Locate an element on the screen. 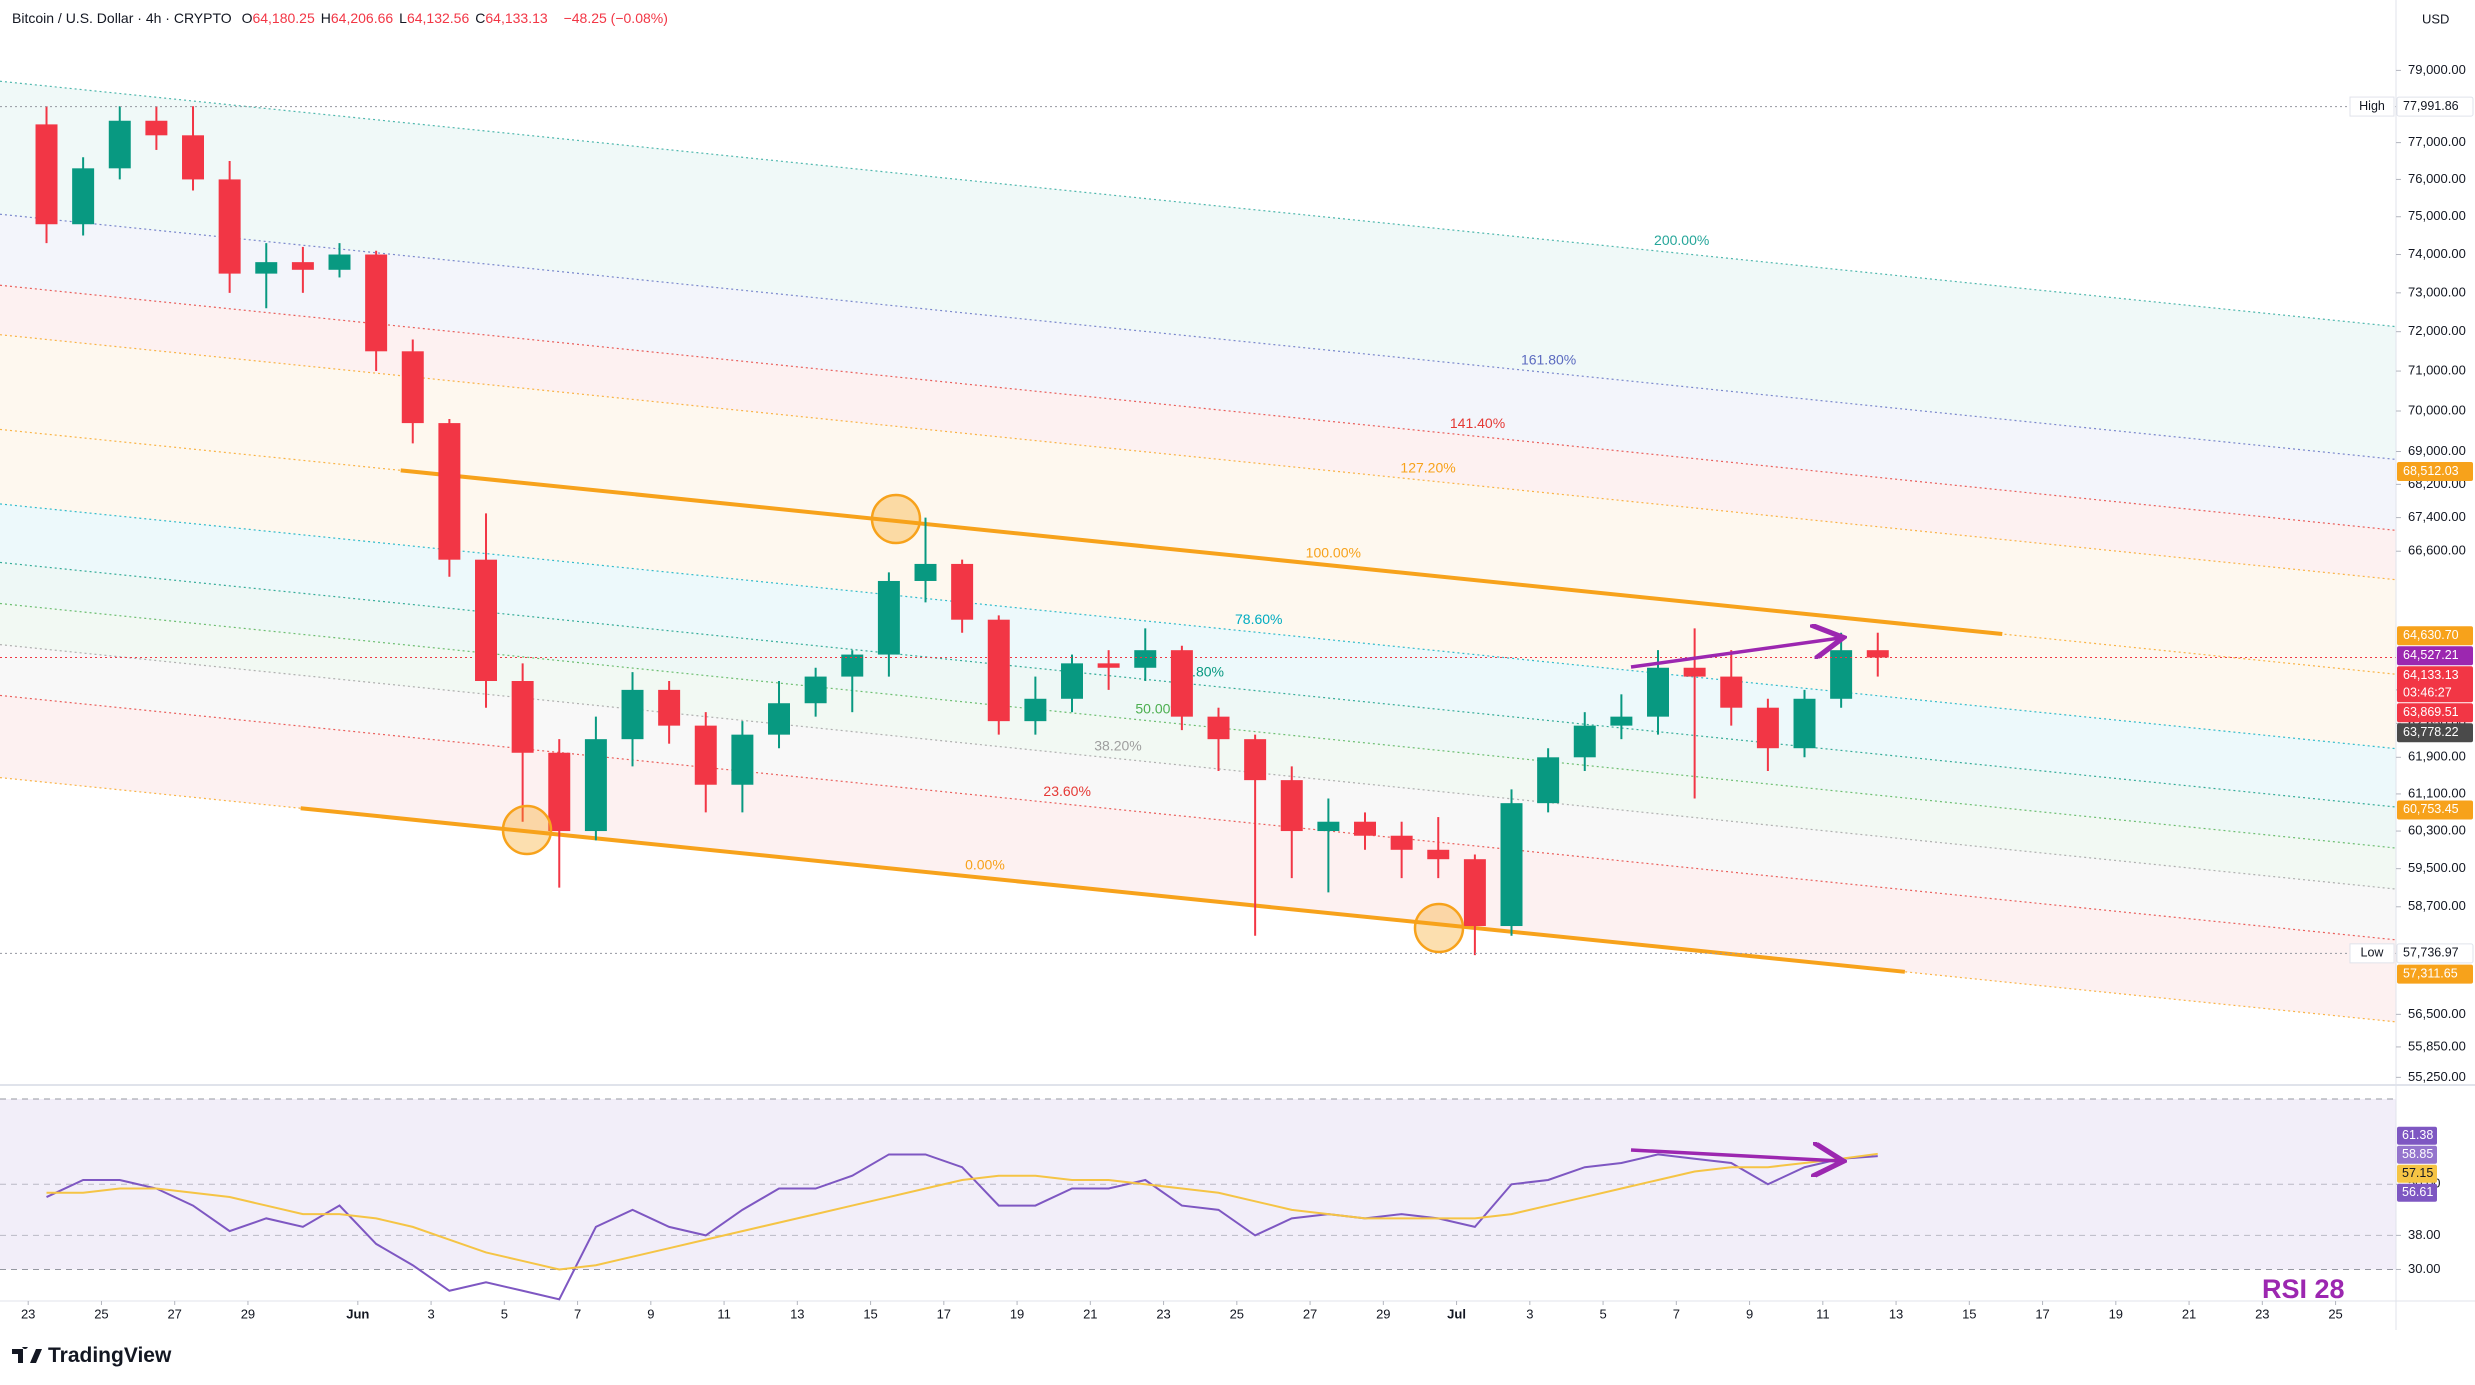 The width and height of the screenshot is (2475, 1385). brand-logo: TradingView is located at coordinates (91, 1356).